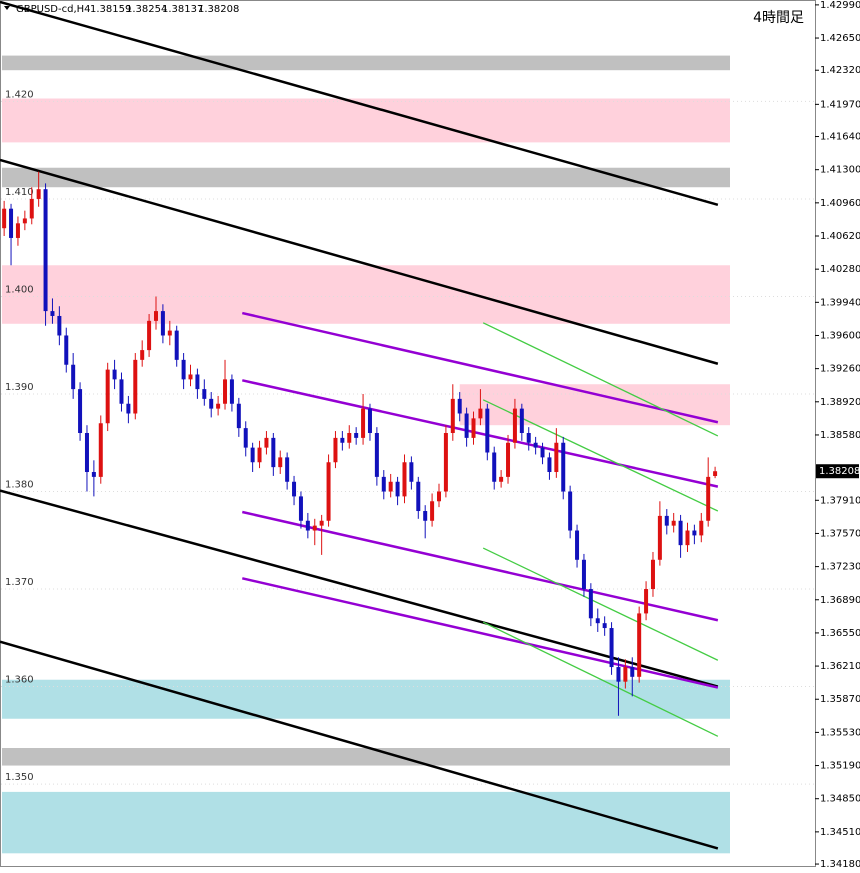 Image resolution: width=860 pixels, height=873 pixels. I want to click on price-tag, so click(837, 471).